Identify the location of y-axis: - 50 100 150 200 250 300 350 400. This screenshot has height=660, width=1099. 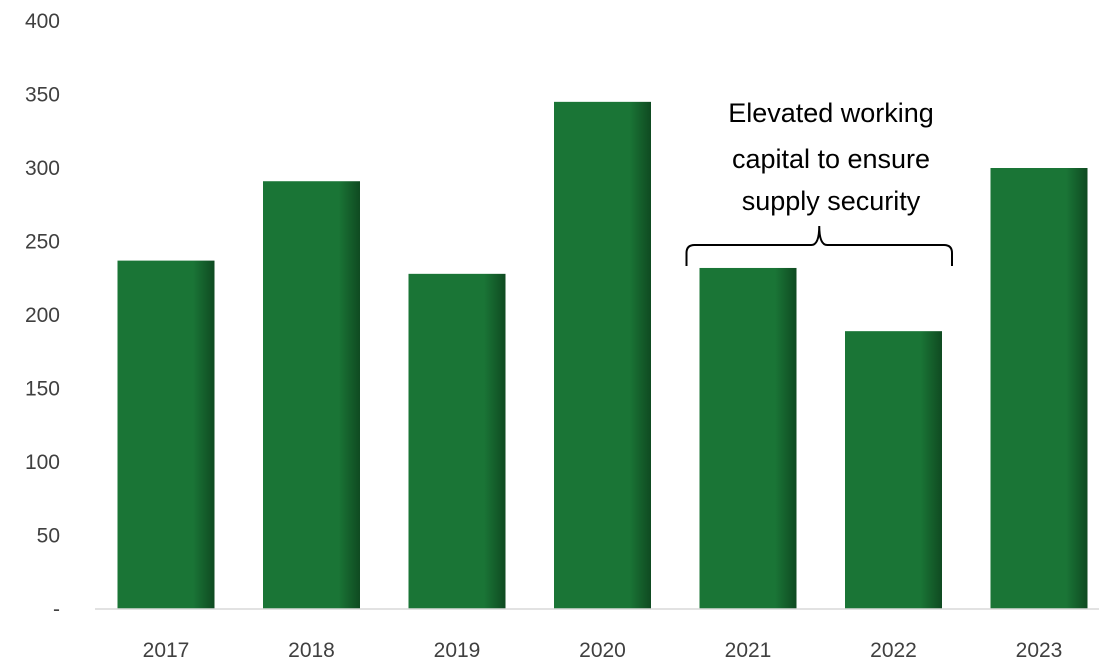
(42, 315).